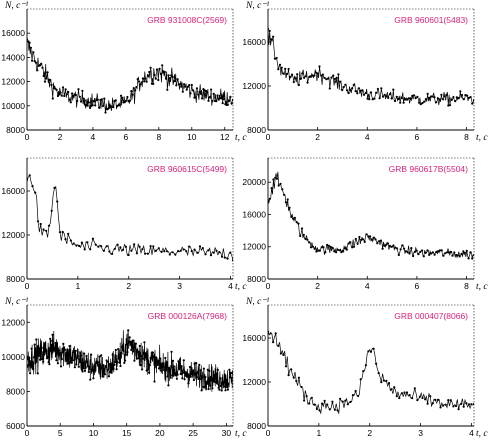 The width and height of the screenshot is (490, 448). I want to click on series-trace-group, so click(371, 67).